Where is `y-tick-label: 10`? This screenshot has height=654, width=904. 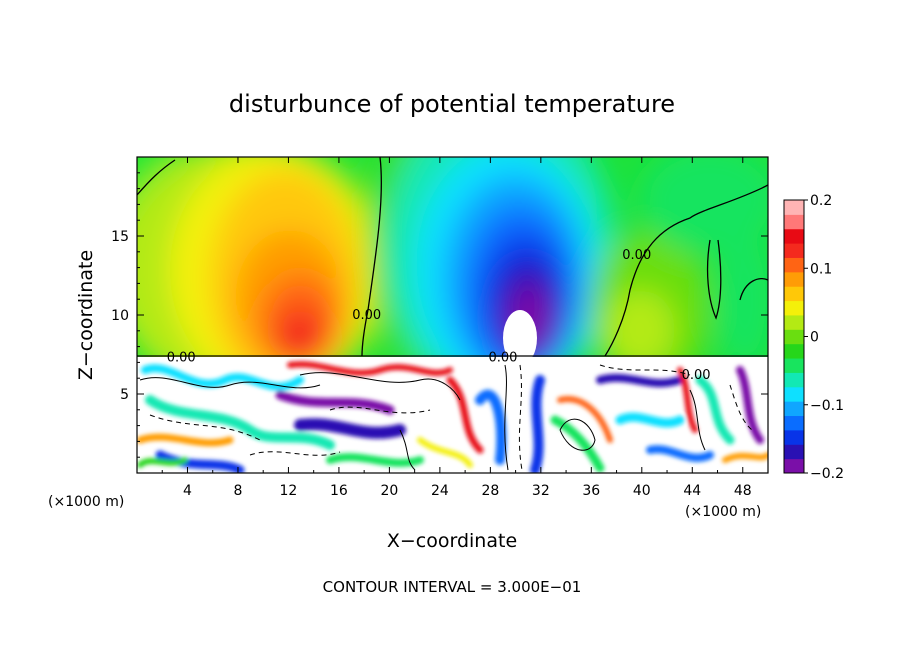 y-tick-label: 10 is located at coordinates (120, 316).